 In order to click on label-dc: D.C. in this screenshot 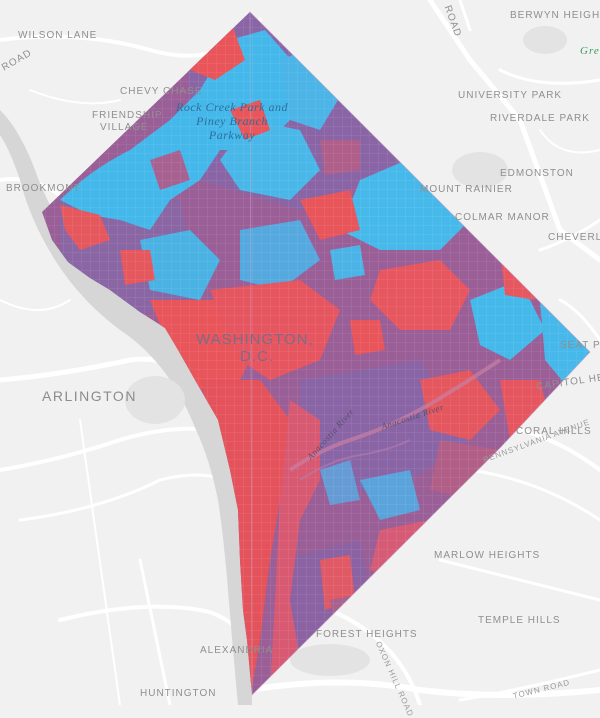, I will do `click(257, 356)`.